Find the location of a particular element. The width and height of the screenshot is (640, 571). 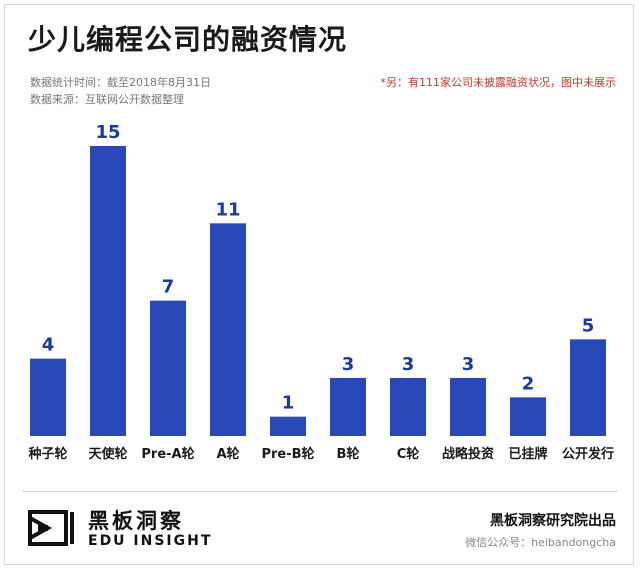

institute-credit: 黑板洞察研究院出品 is located at coordinates (553, 521).